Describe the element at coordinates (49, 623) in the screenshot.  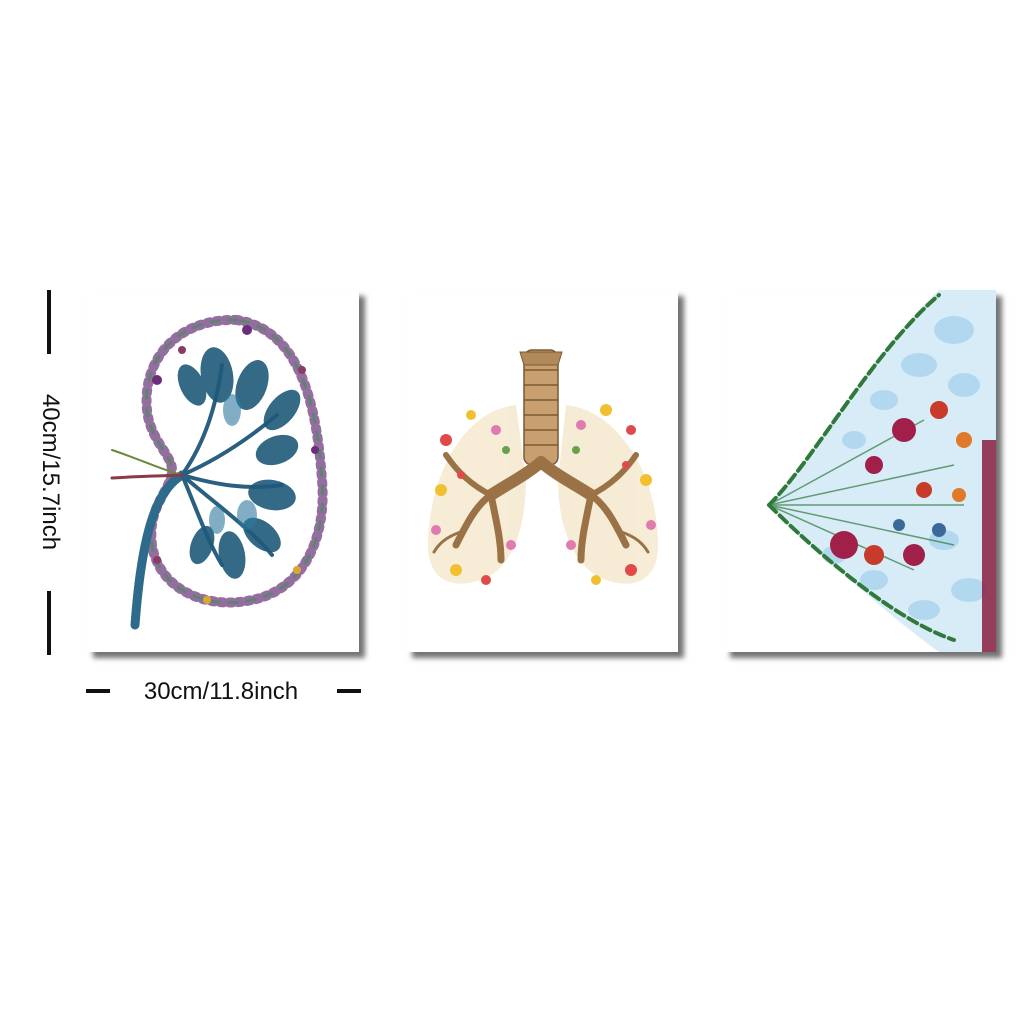
I see `height-dimension-line-bottom` at that location.